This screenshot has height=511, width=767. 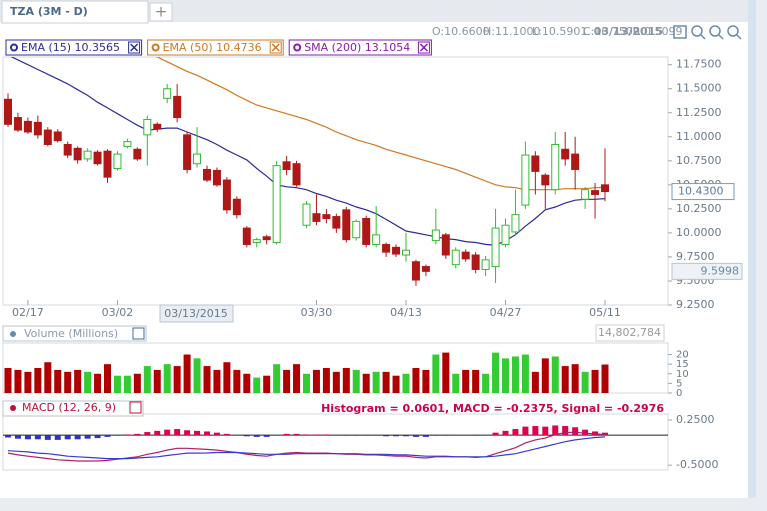 What do you see at coordinates (699, 112) in the screenshot?
I see `y-tick-label: 11.2500` at bounding box center [699, 112].